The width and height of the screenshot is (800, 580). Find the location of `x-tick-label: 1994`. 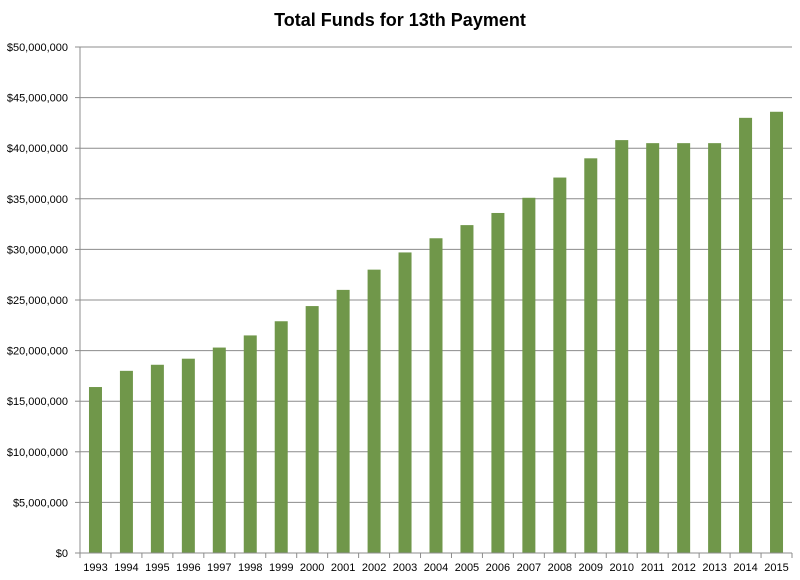

x-tick-label: 1994 is located at coordinates (126, 568).